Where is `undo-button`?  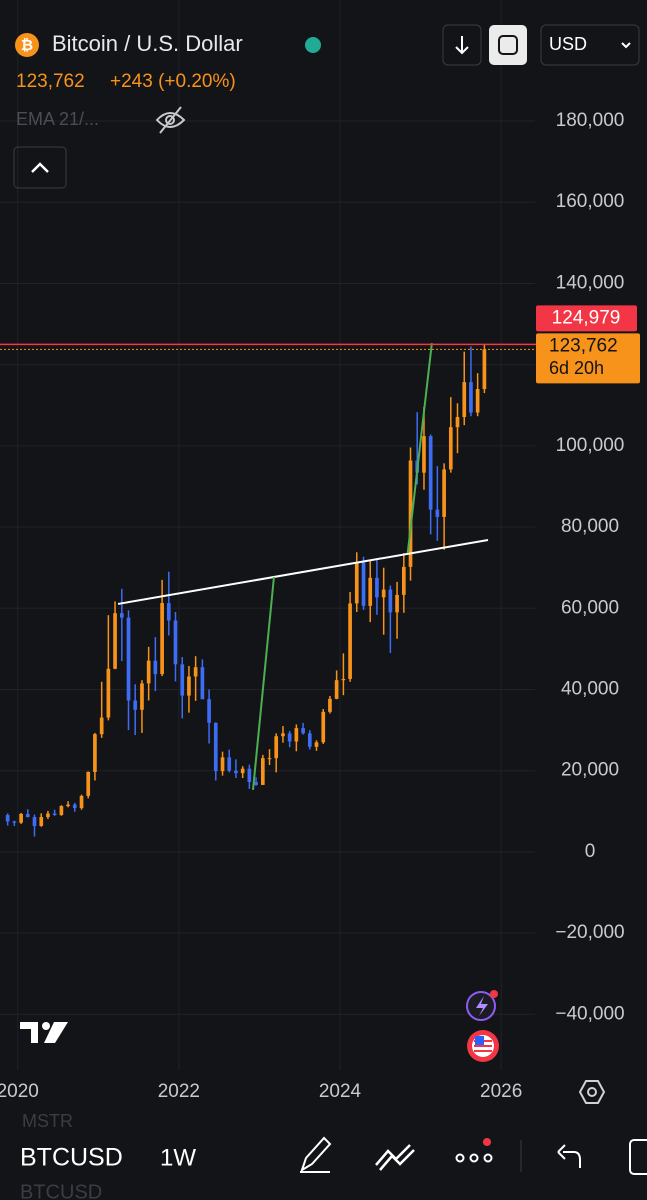 undo-button is located at coordinates (569, 1156).